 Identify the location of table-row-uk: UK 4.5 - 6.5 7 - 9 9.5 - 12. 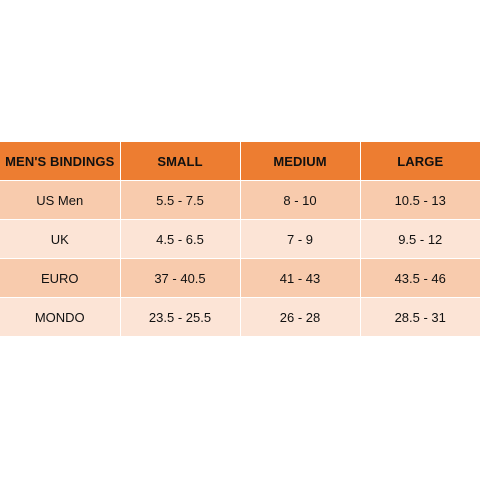
(240, 239).